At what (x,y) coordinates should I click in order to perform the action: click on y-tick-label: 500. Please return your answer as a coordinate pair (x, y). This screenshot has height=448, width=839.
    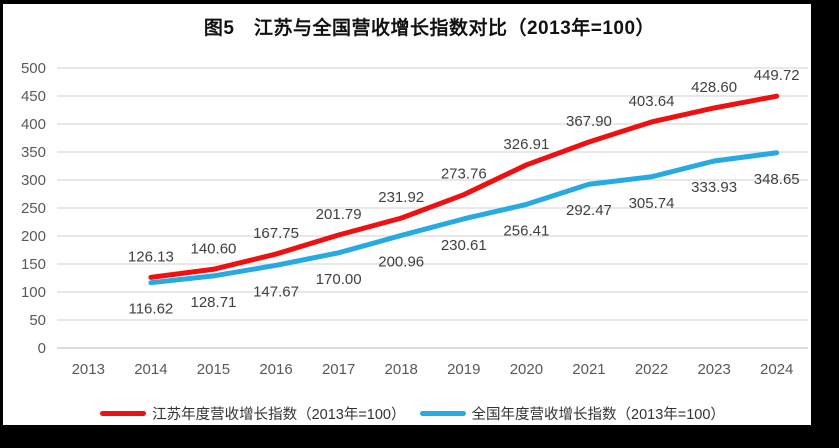
    Looking at the image, I should click on (33, 68).